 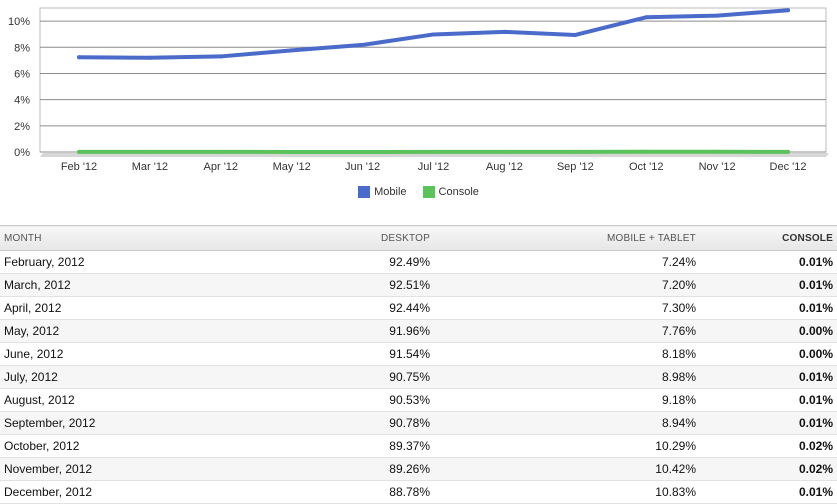 I want to click on cell-month: April, 2012, so click(x=134, y=308).